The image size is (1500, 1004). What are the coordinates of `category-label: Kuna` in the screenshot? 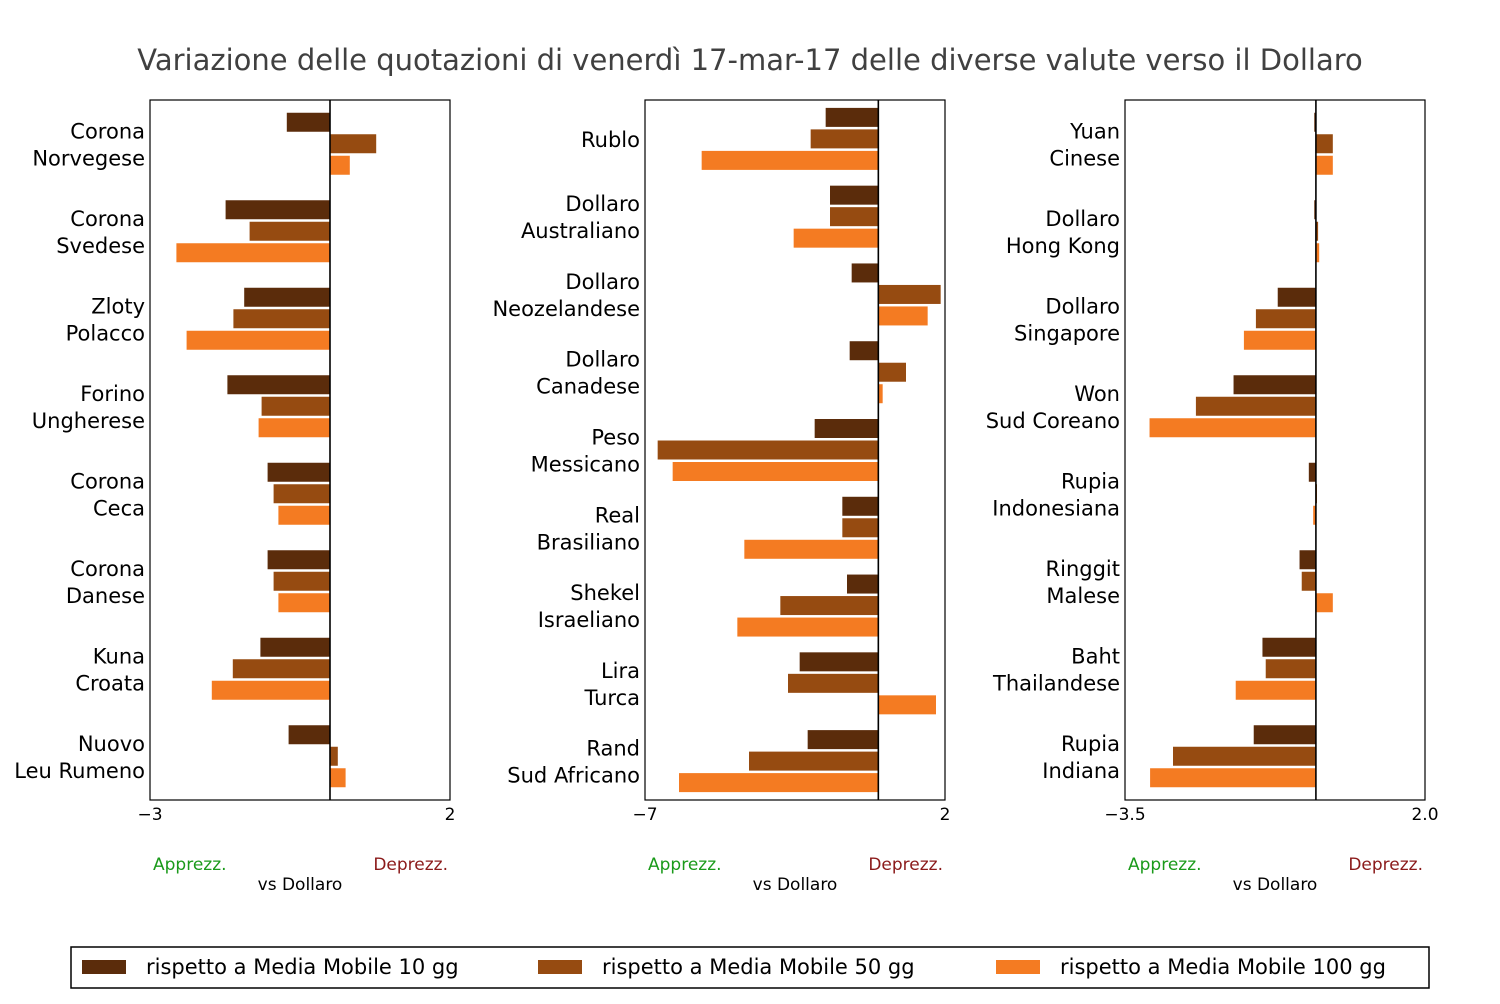 It's located at (119, 656).